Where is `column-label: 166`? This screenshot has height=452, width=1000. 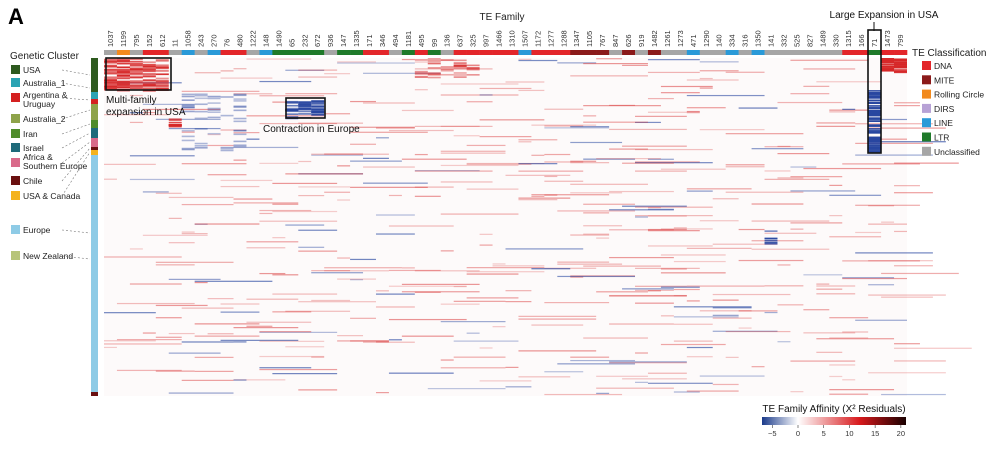 column-label: 166 is located at coordinates (861, 40).